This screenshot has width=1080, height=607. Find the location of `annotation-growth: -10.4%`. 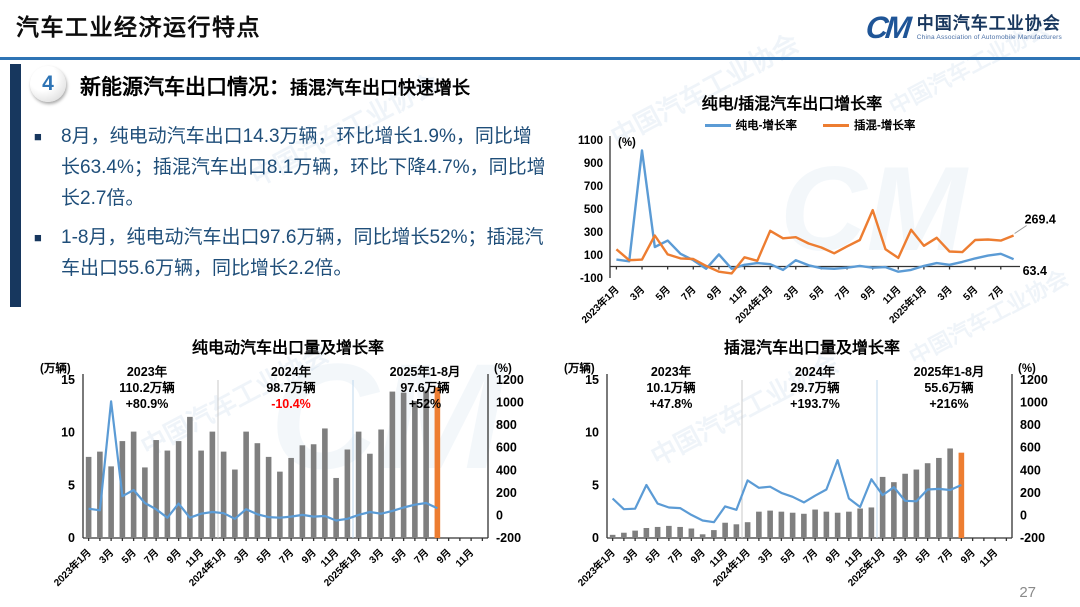

annotation-growth: -10.4% is located at coordinates (291, 404).